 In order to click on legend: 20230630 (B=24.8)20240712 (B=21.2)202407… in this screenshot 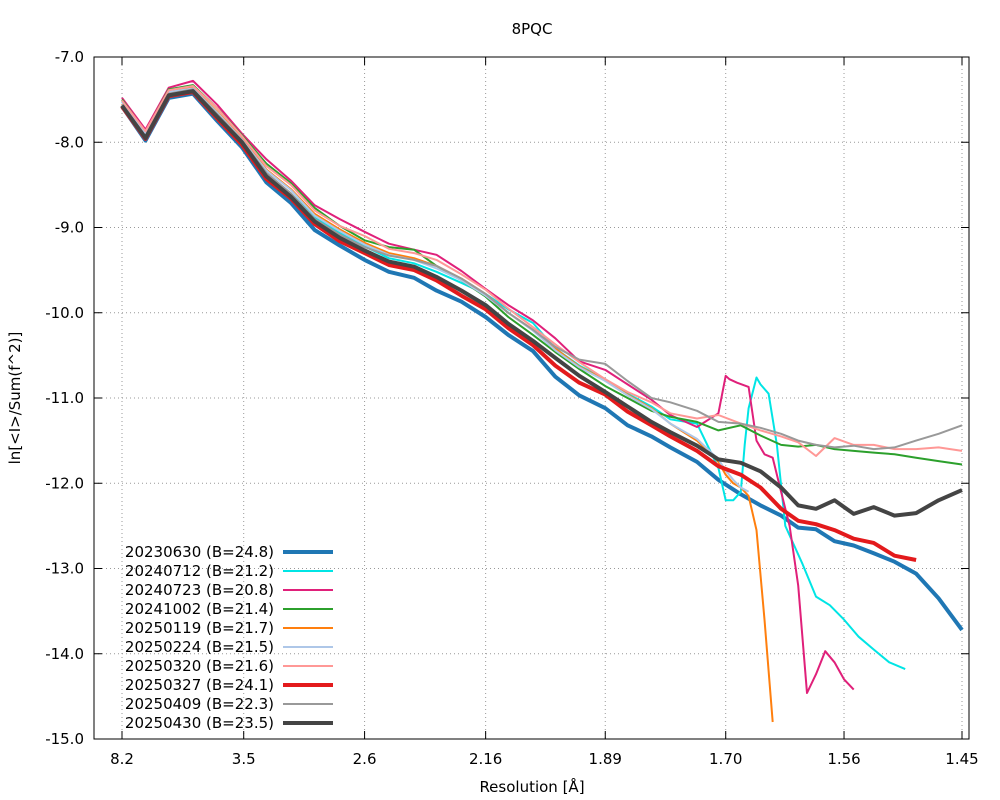, I will do `click(229, 637)`.